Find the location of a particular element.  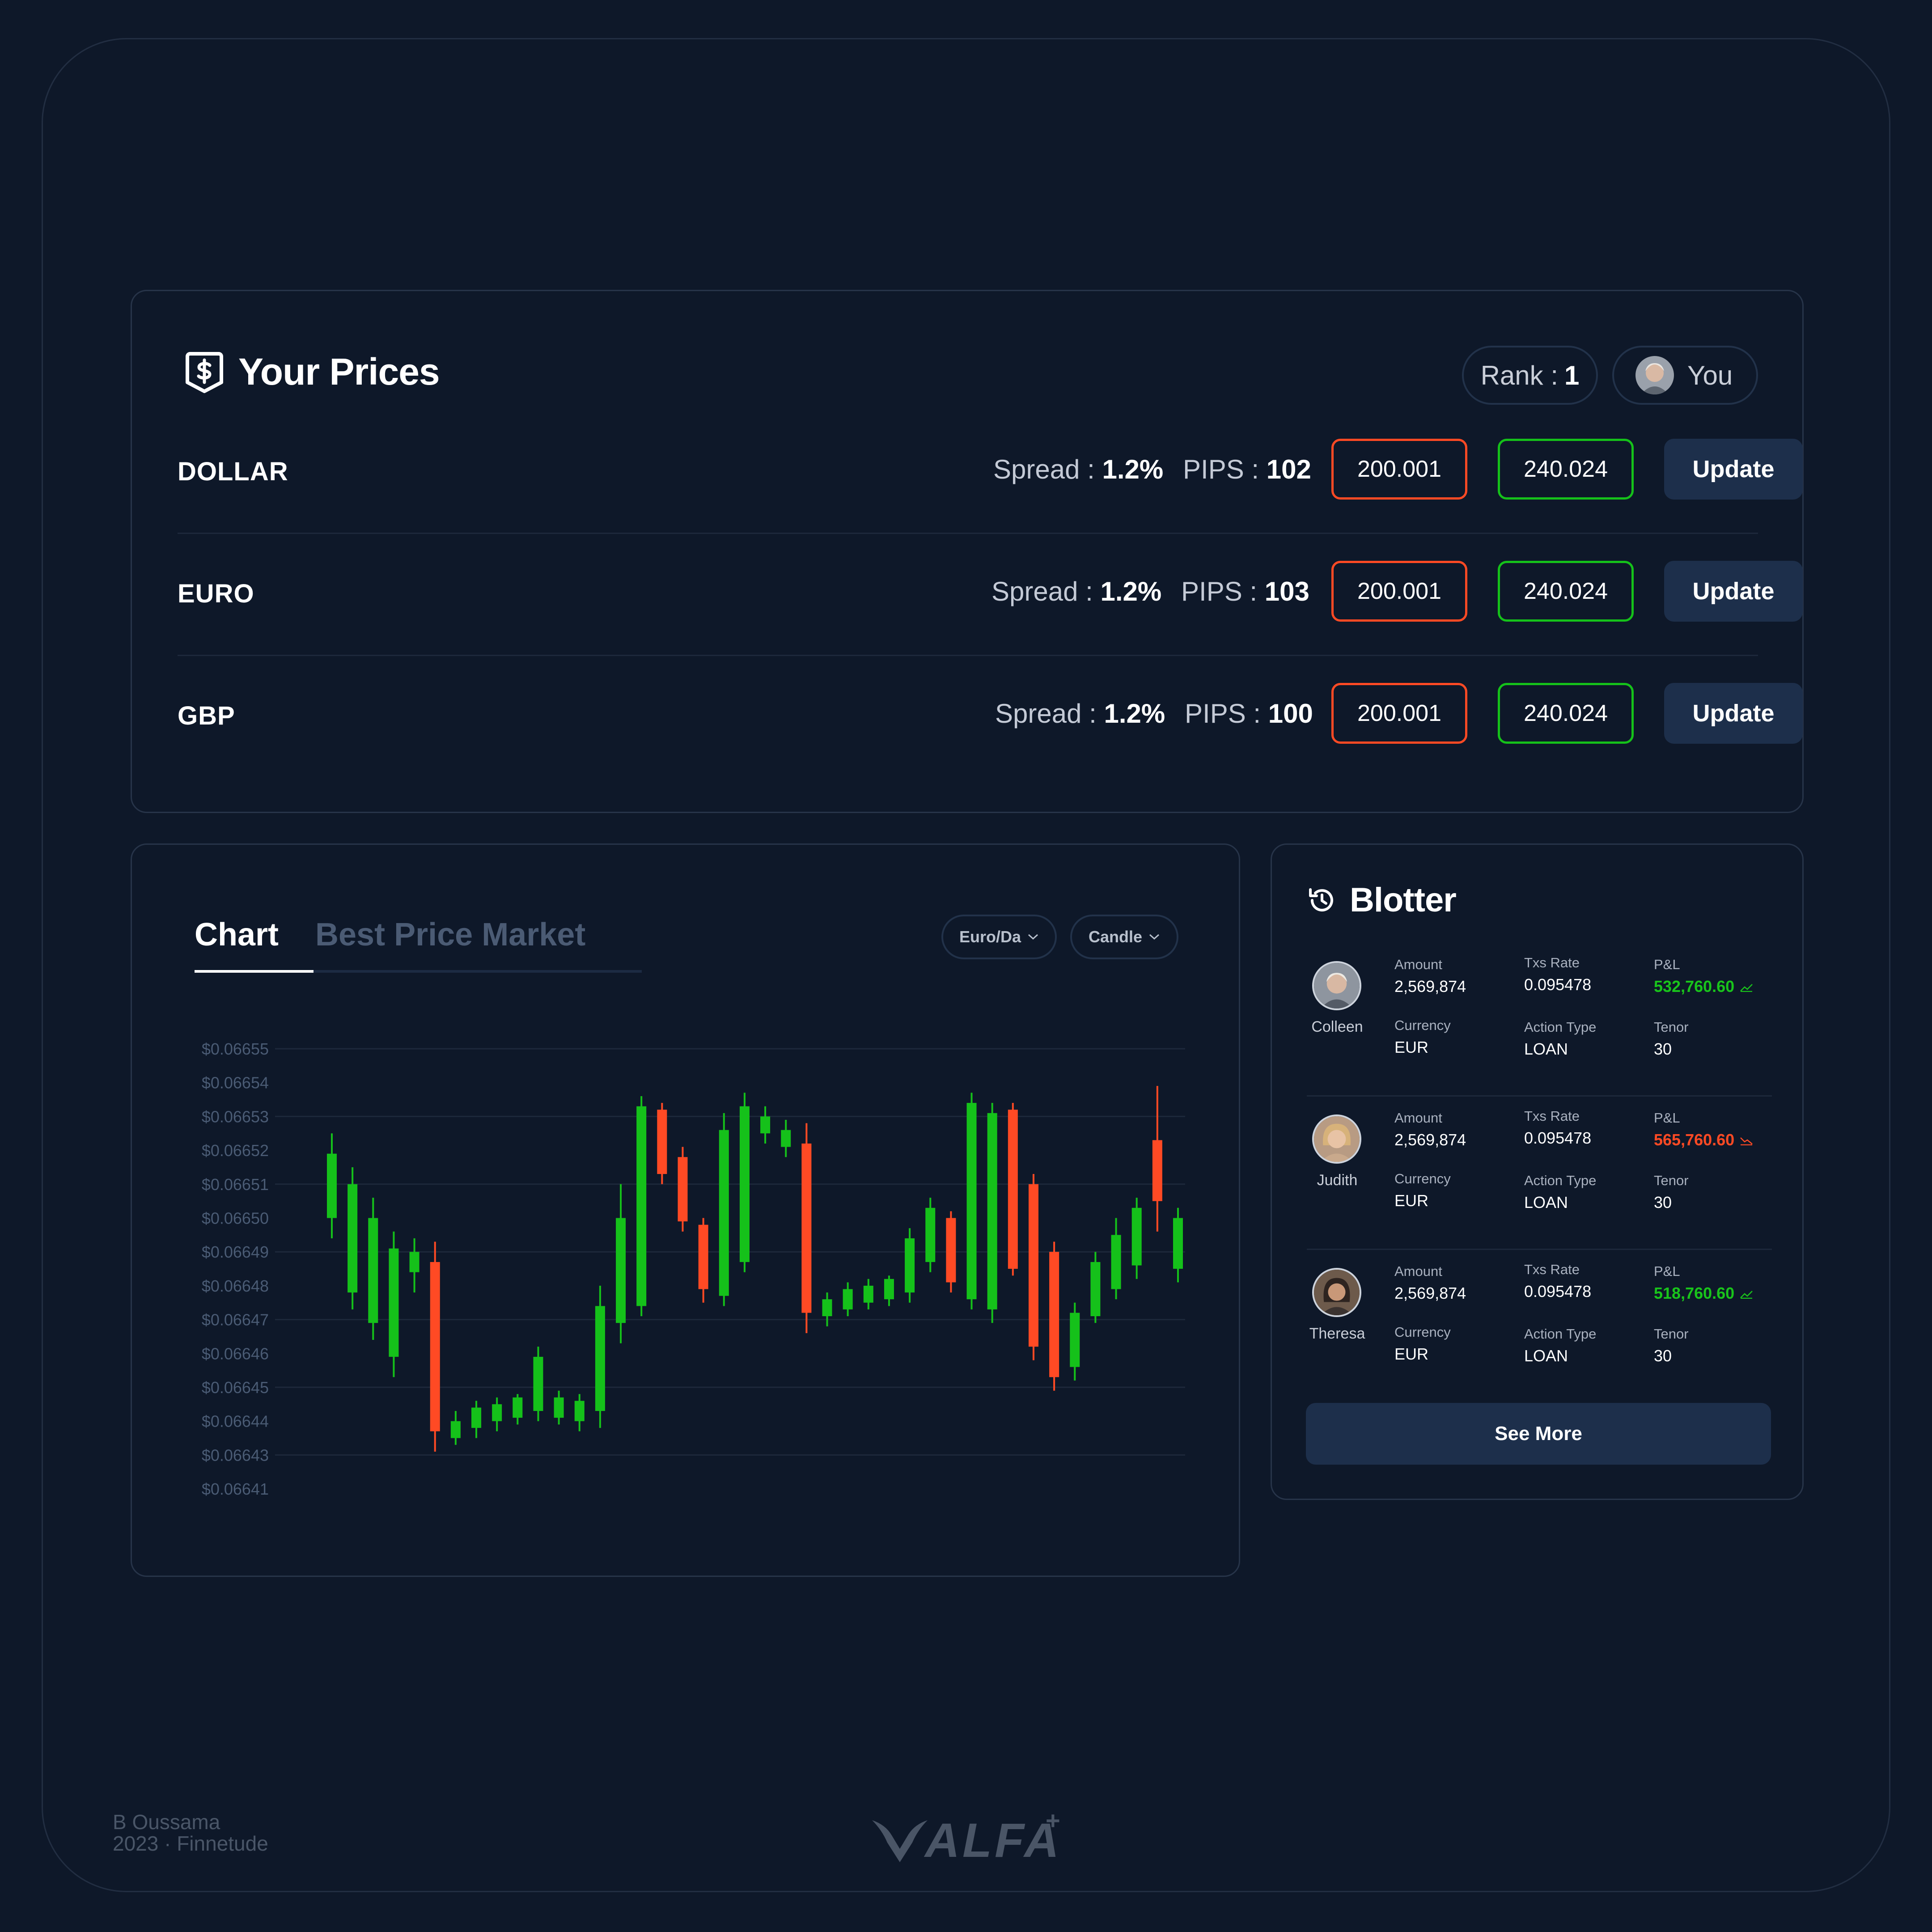

rank-value: 1 is located at coordinates (1572, 375).